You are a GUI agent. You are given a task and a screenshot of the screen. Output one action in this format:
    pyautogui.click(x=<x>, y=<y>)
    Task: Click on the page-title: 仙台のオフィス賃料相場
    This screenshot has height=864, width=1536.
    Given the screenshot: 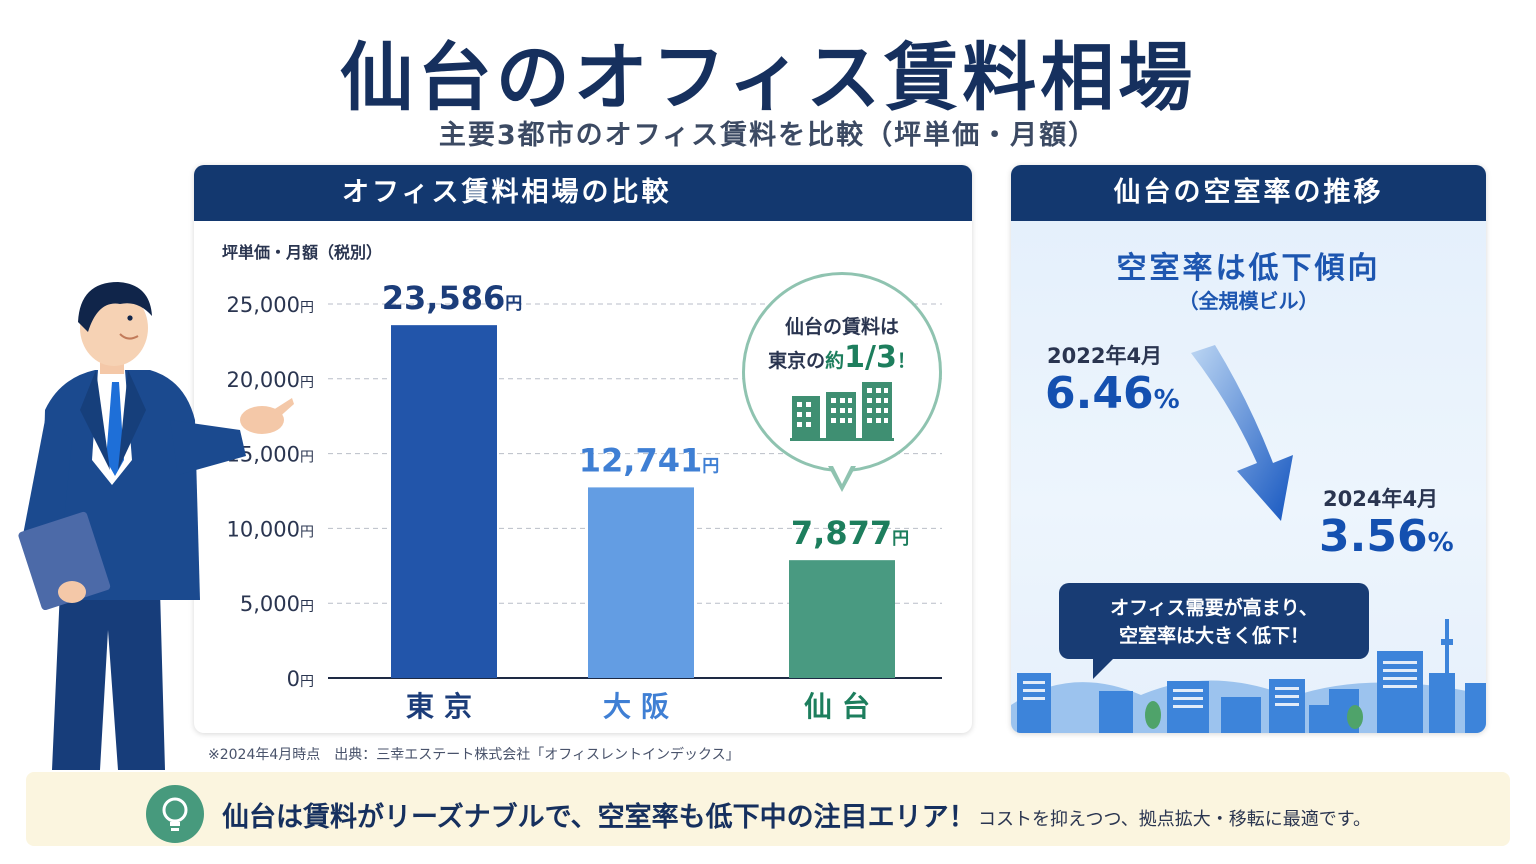 What is the action you would take?
    pyautogui.click(x=768, y=78)
    